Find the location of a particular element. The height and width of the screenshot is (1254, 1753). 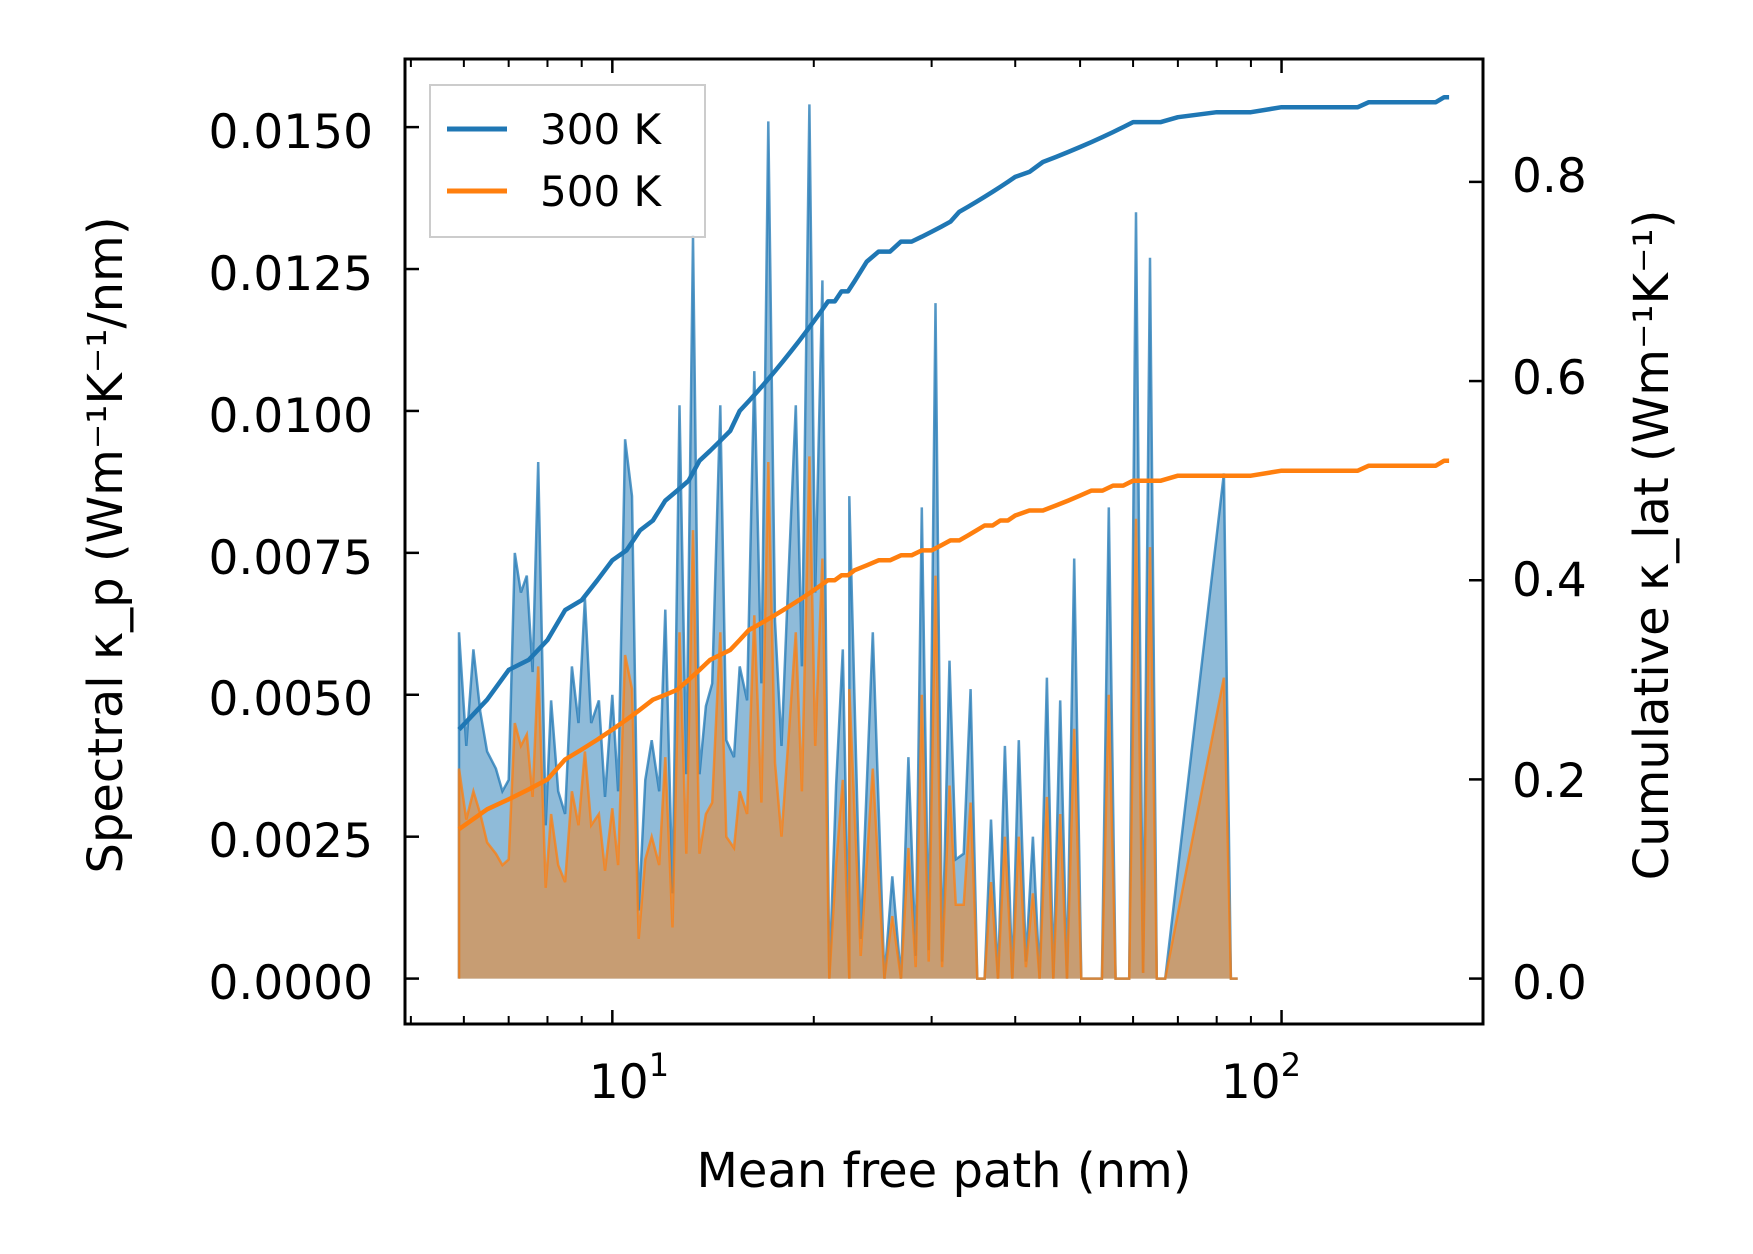

y-left-tick-label-1: 0.0025 is located at coordinates (291, 841).